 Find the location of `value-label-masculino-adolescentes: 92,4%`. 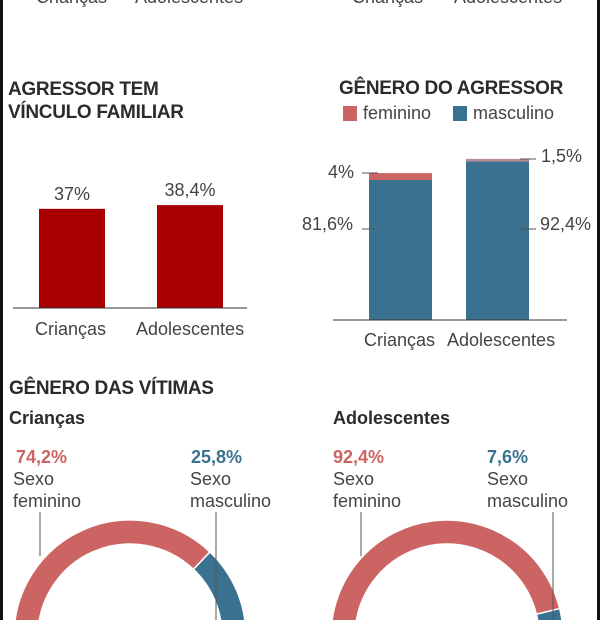

value-label-masculino-adolescentes: 92,4% is located at coordinates (566, 224).